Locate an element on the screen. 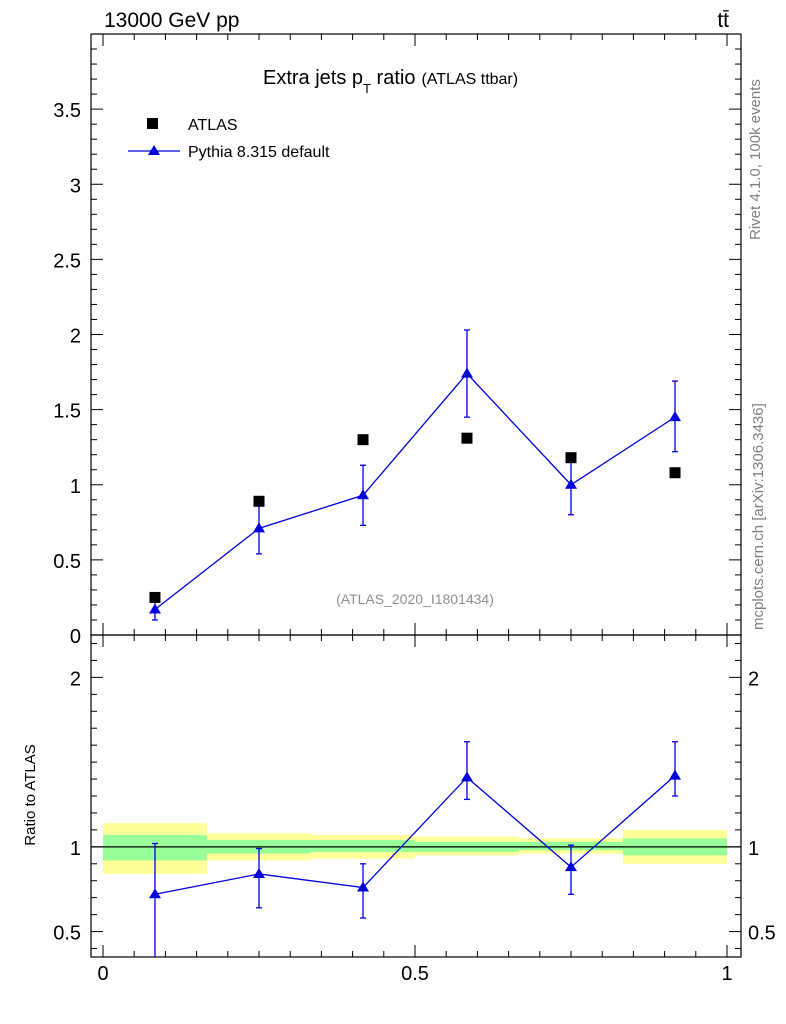  y-tick-label: 2 is located at coordinates (75, 337).